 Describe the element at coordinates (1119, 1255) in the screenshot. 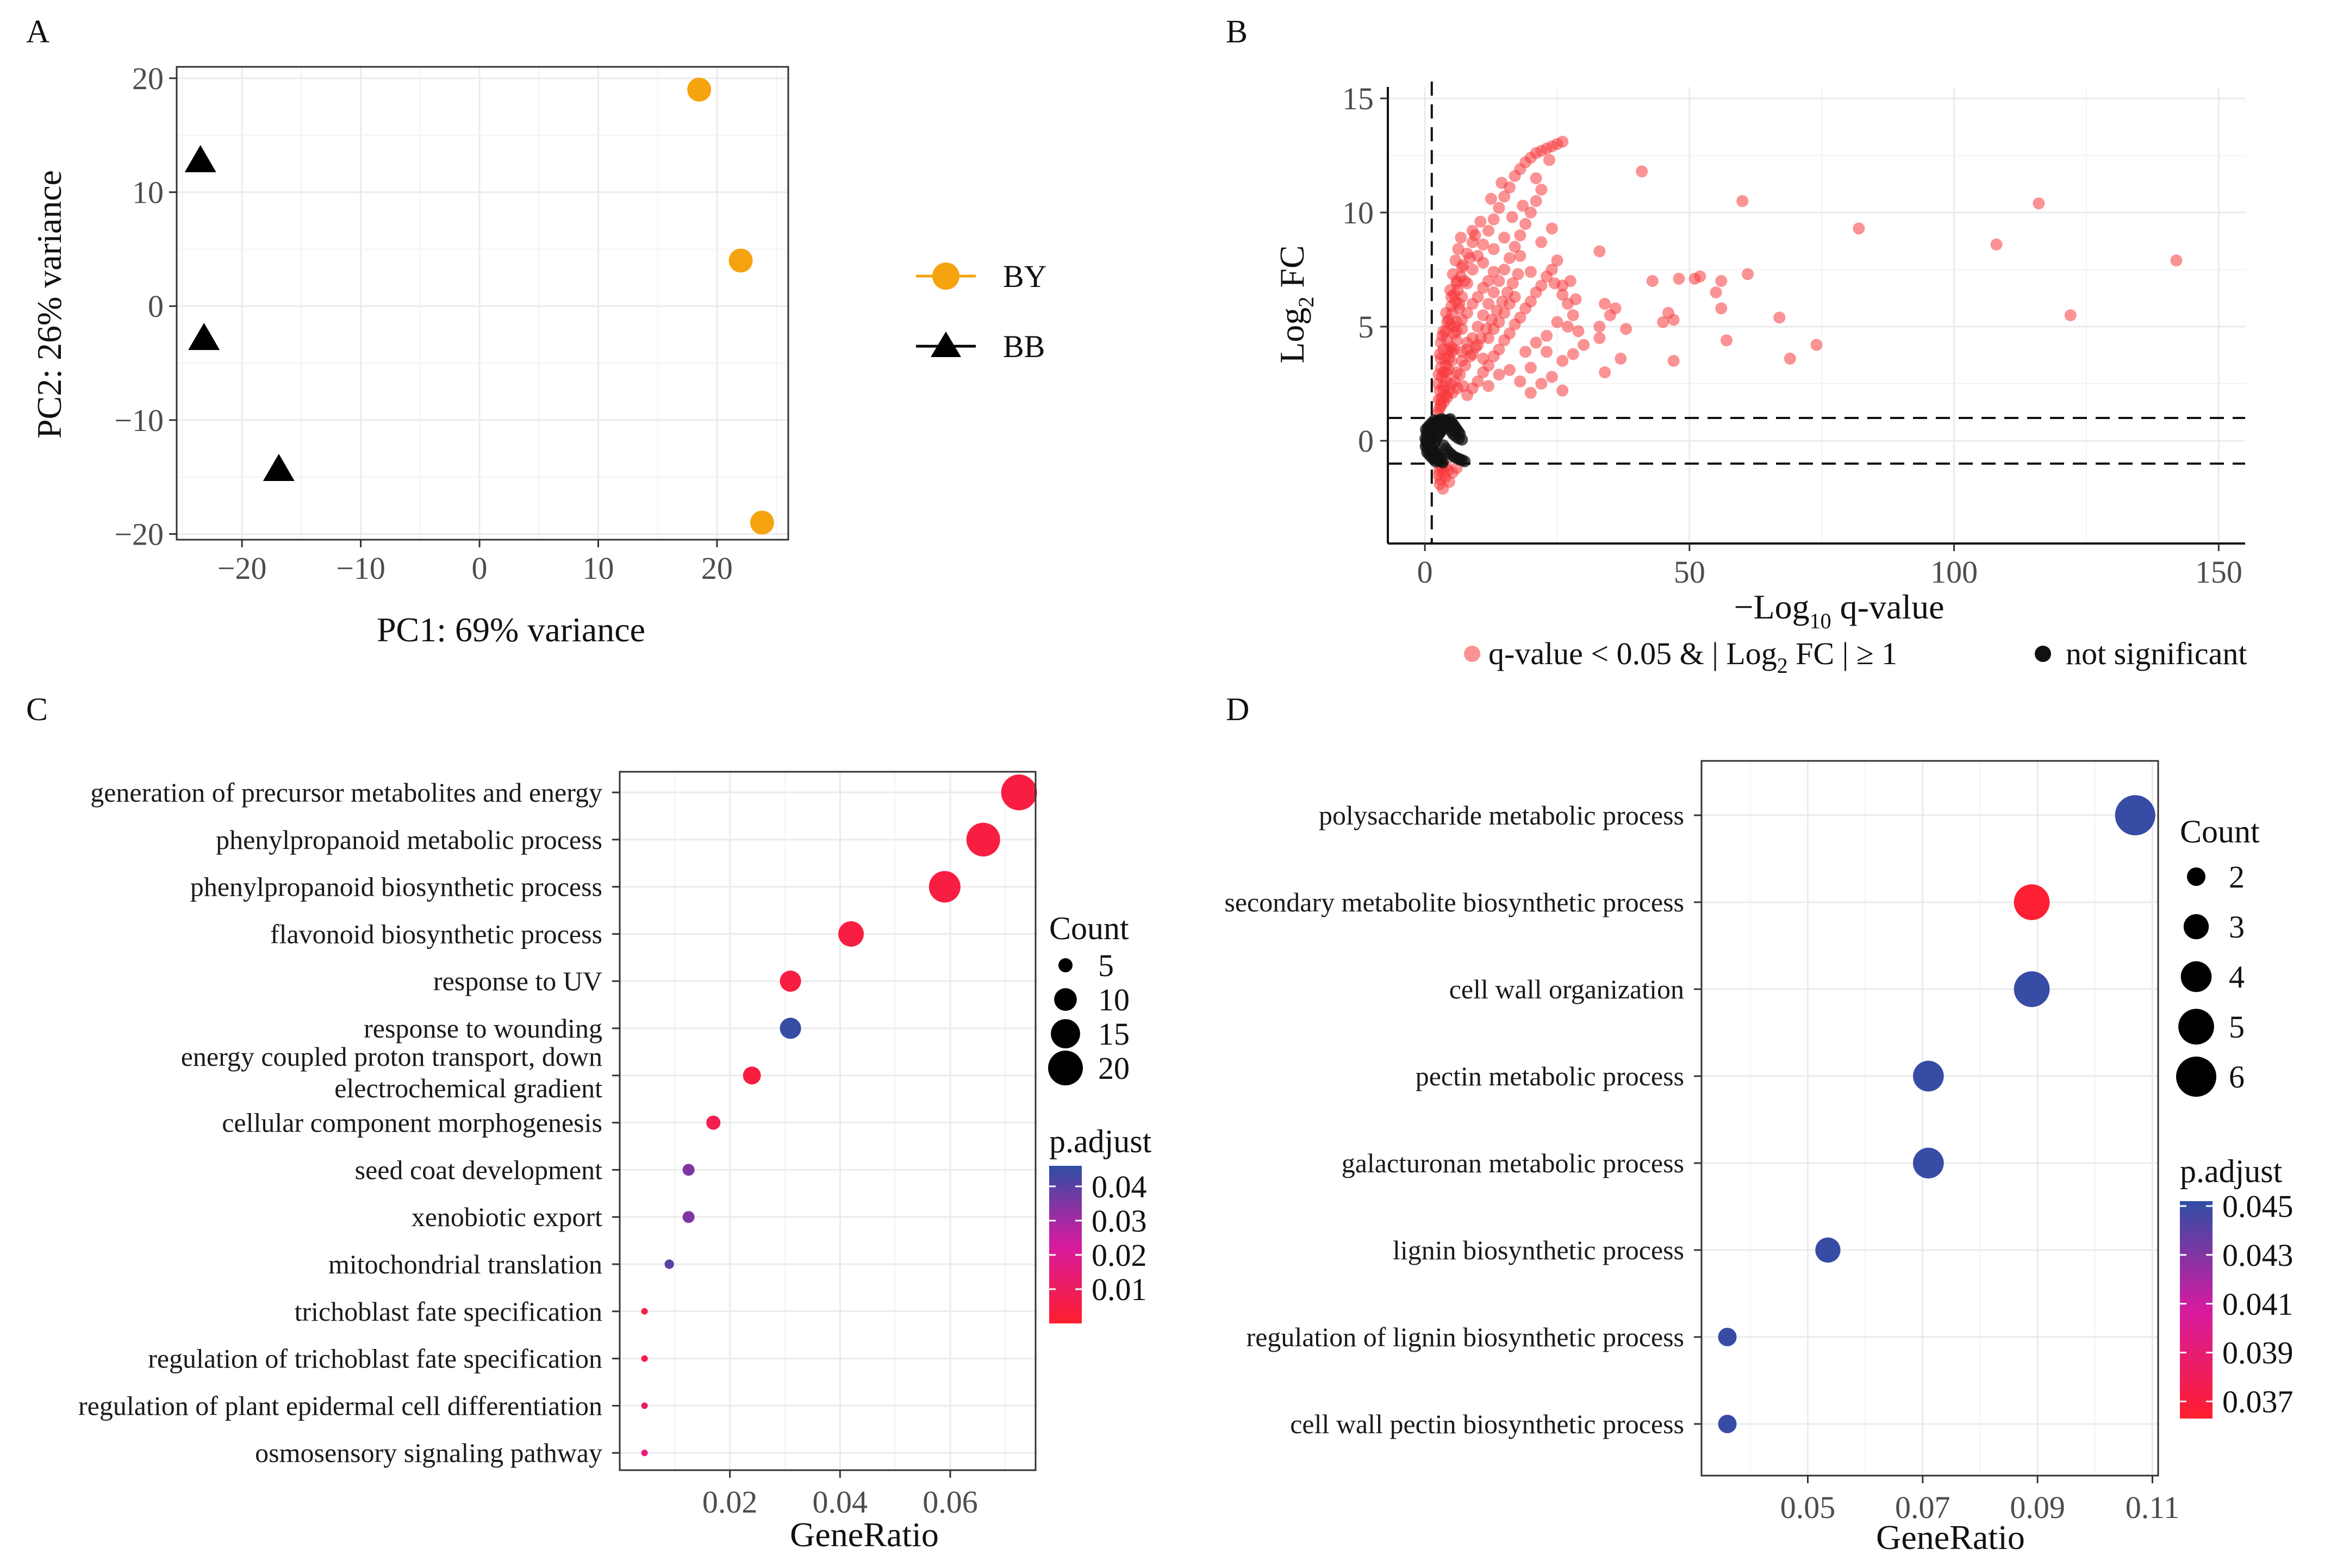

I see `colorbar-tick-label: 0.02` at that location.